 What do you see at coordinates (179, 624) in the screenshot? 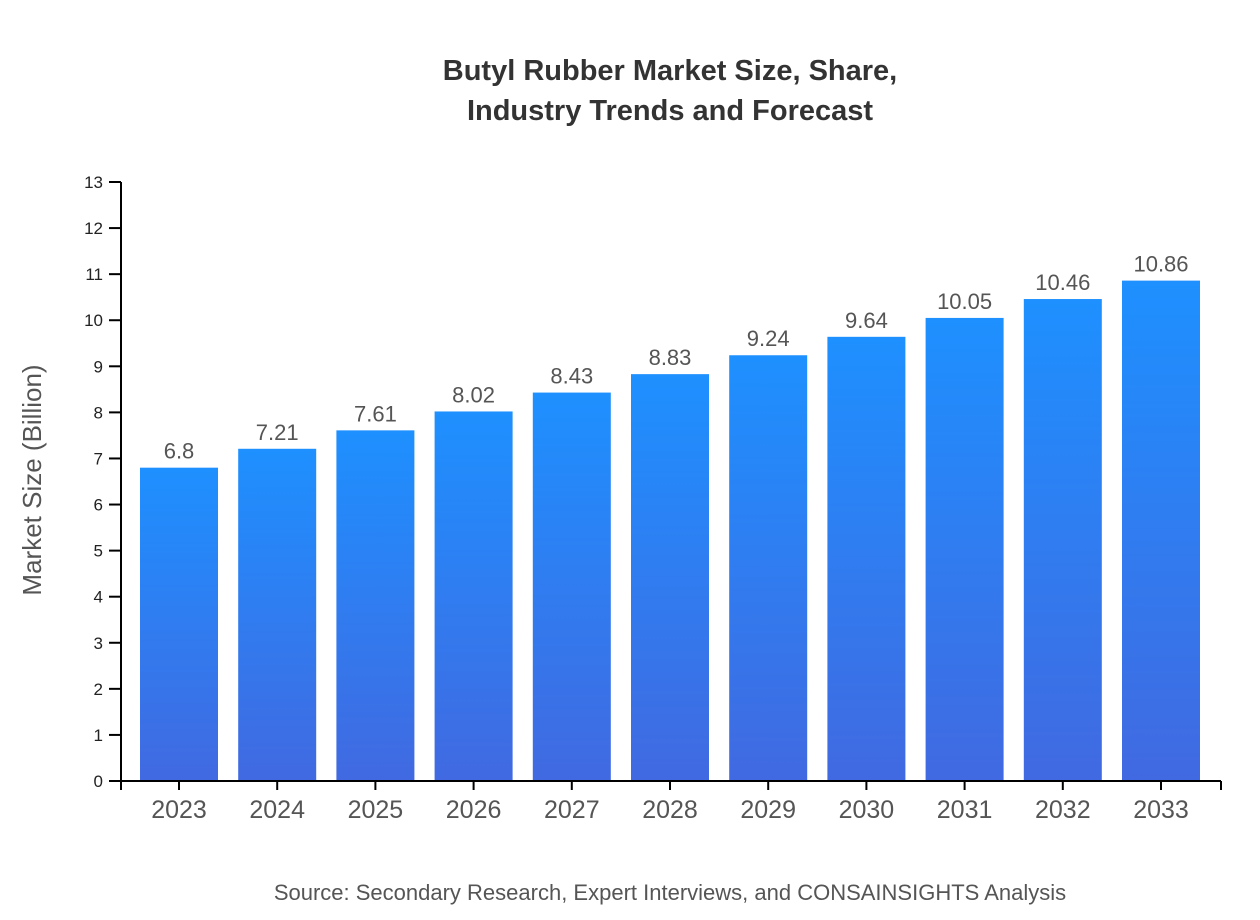
I see `bar-2023` at bounding box center [179, 624].